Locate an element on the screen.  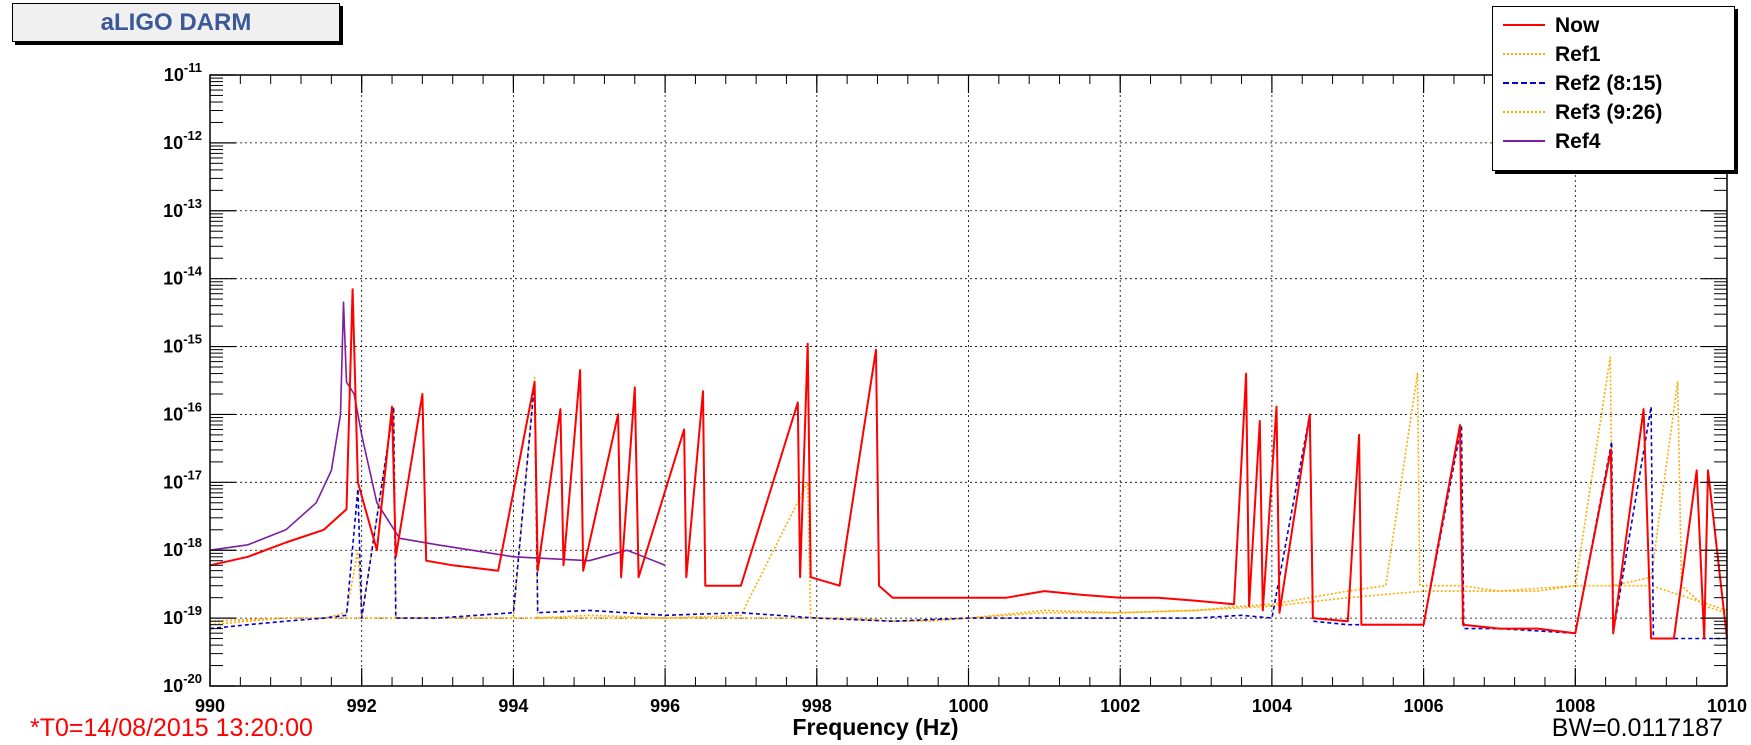
legend-label: Ref3 (9:26) is located at coordinates (1609, 112).